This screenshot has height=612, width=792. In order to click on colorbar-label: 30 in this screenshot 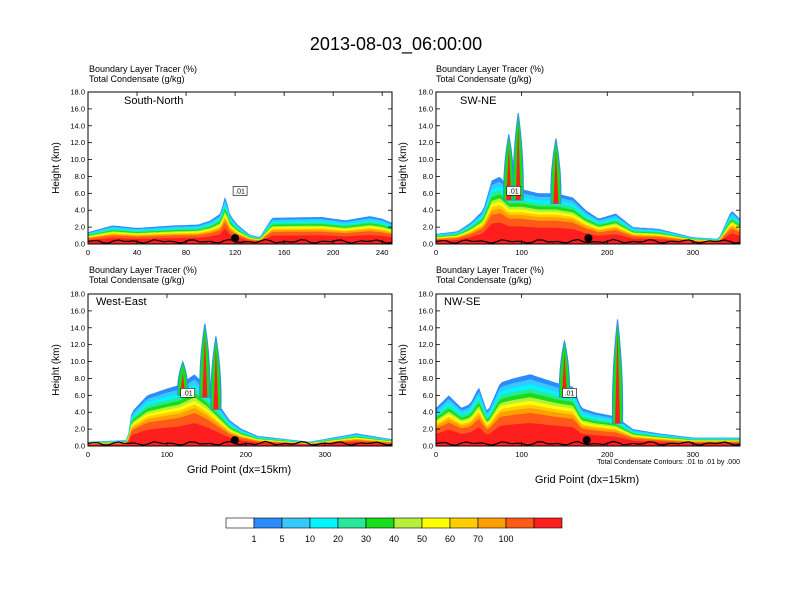, I will do `click(366, 539)`.